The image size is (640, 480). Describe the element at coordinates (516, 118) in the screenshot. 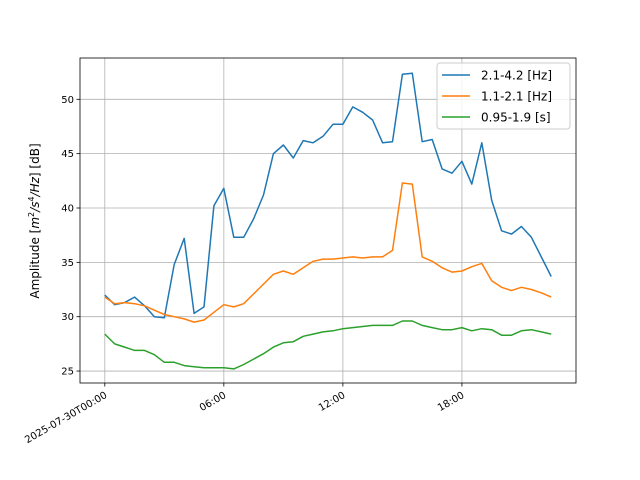

I see `legend-label: 0.95-1.9 [s]` at that location.